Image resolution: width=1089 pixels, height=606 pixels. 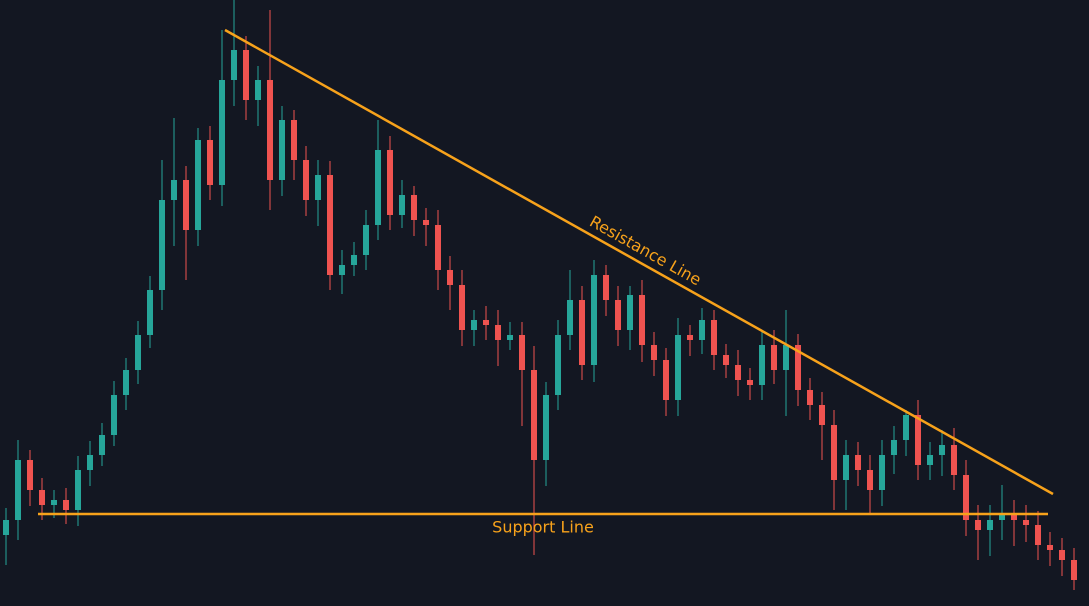 I want to click on support-label: Support Line, so click(x=543, y=527).